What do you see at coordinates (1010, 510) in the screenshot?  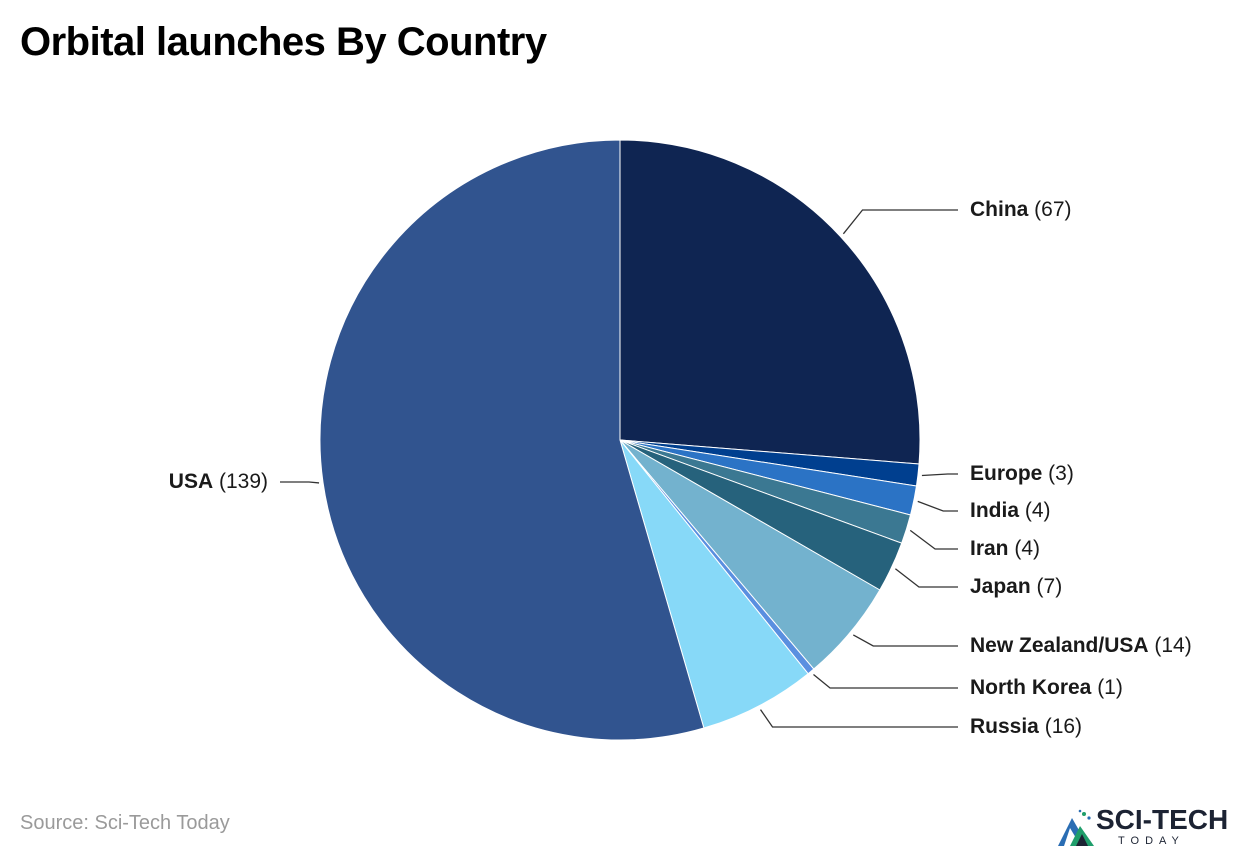 I see `label-india: India (4)` at bounding box center [1010, 510].